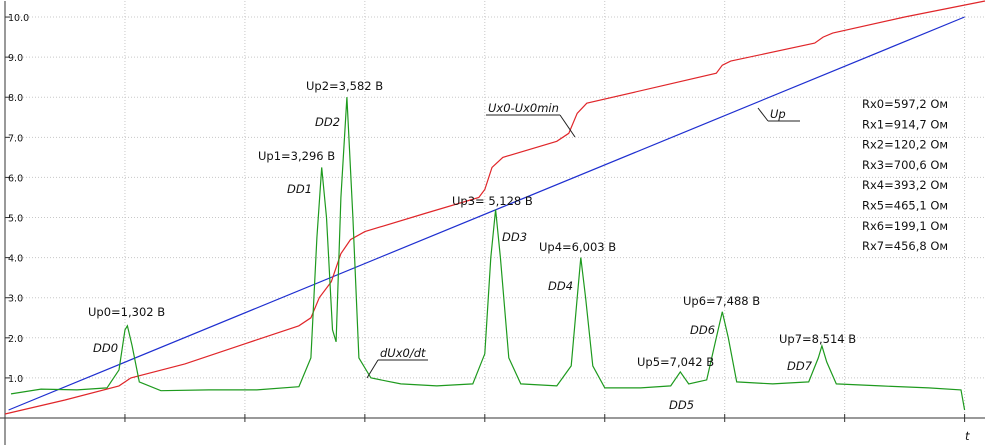  What do you see at coordinates (721, 301) in the screenshot?
I see `peak-value: Up6=7,488 В` at bounding box center [721, 301].